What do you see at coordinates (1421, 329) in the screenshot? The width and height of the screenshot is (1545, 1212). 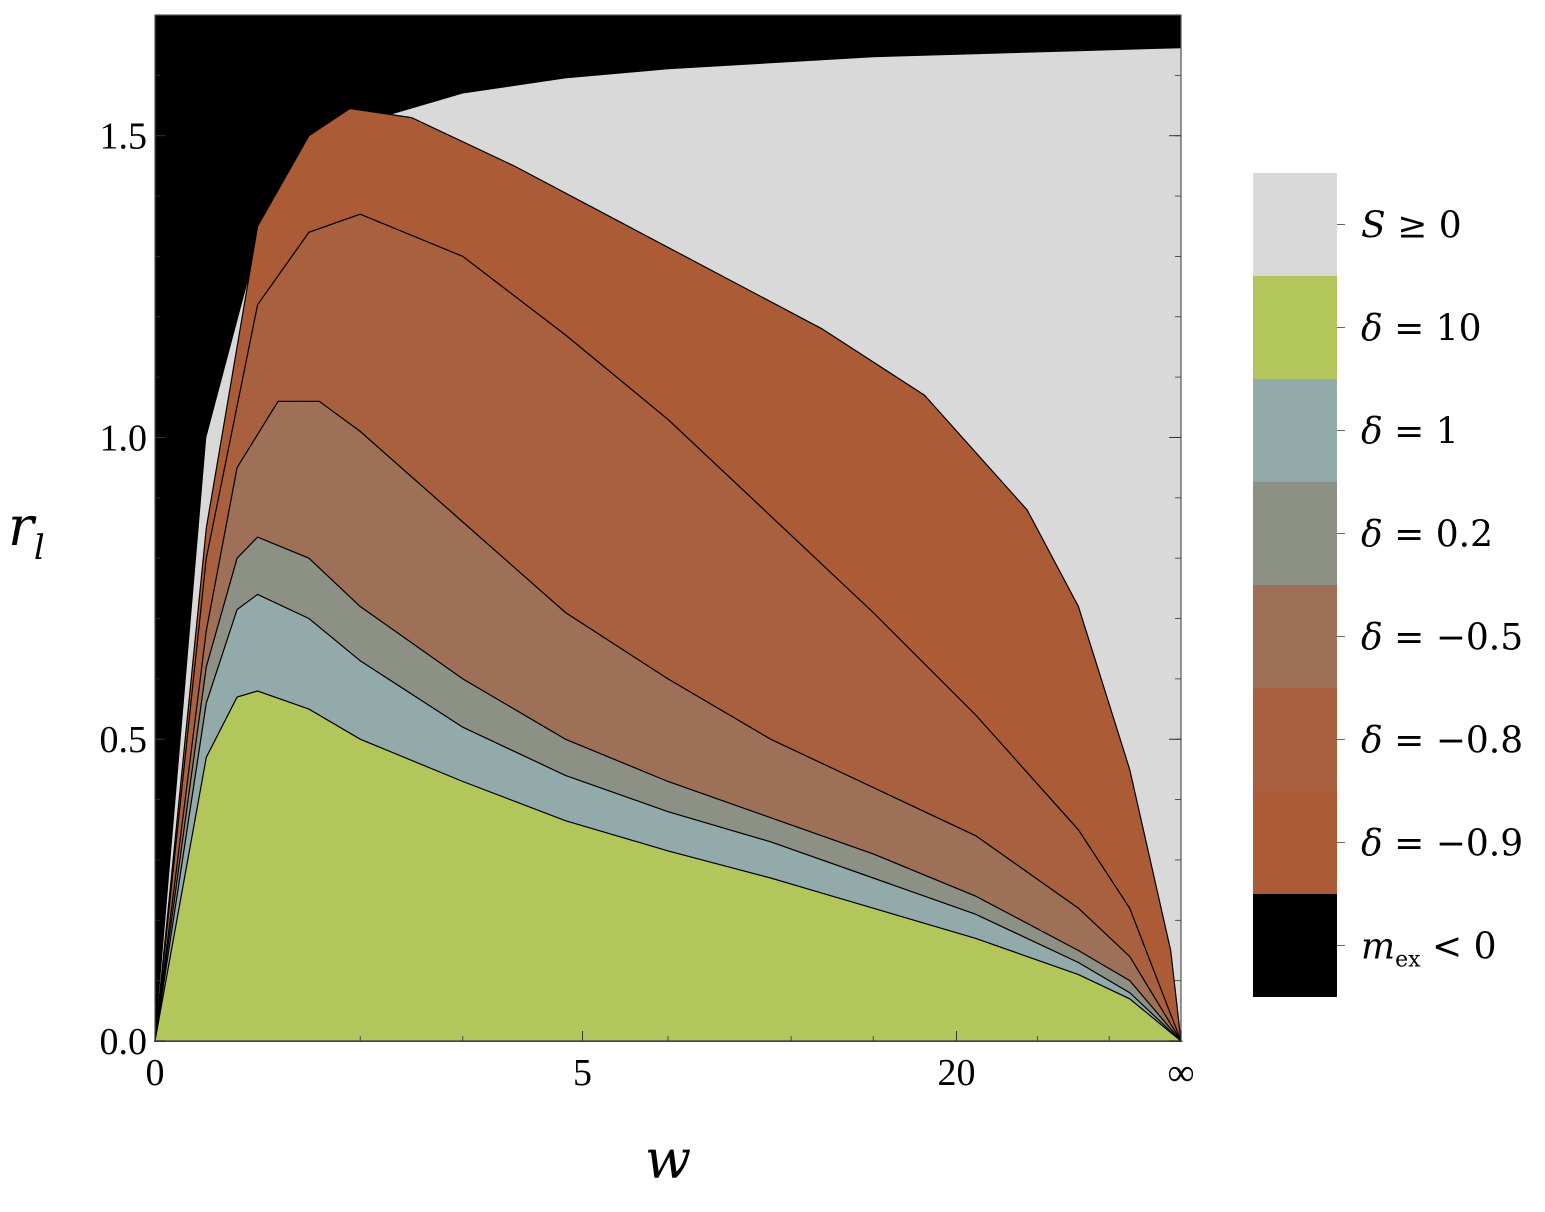 I see `legend-label: δ = 10` at bounding box center [1421, 329].